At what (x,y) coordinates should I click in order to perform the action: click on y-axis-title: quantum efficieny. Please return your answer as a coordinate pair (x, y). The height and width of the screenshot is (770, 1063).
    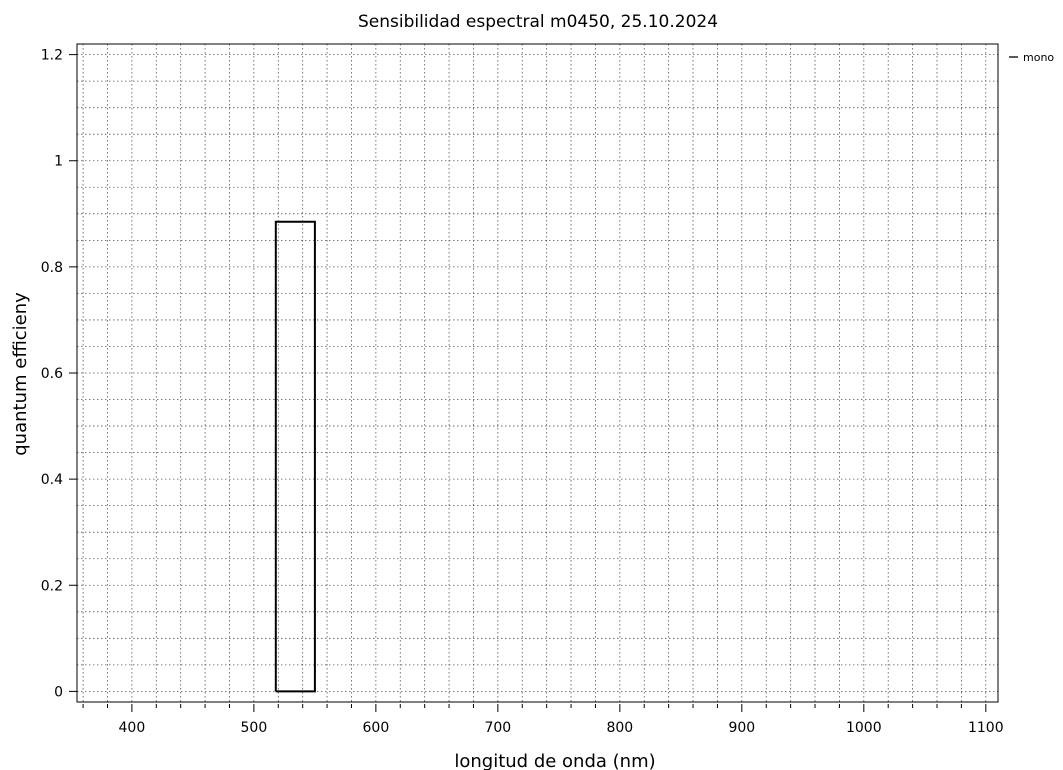
    Looking at the image, I should click on (20, 374).